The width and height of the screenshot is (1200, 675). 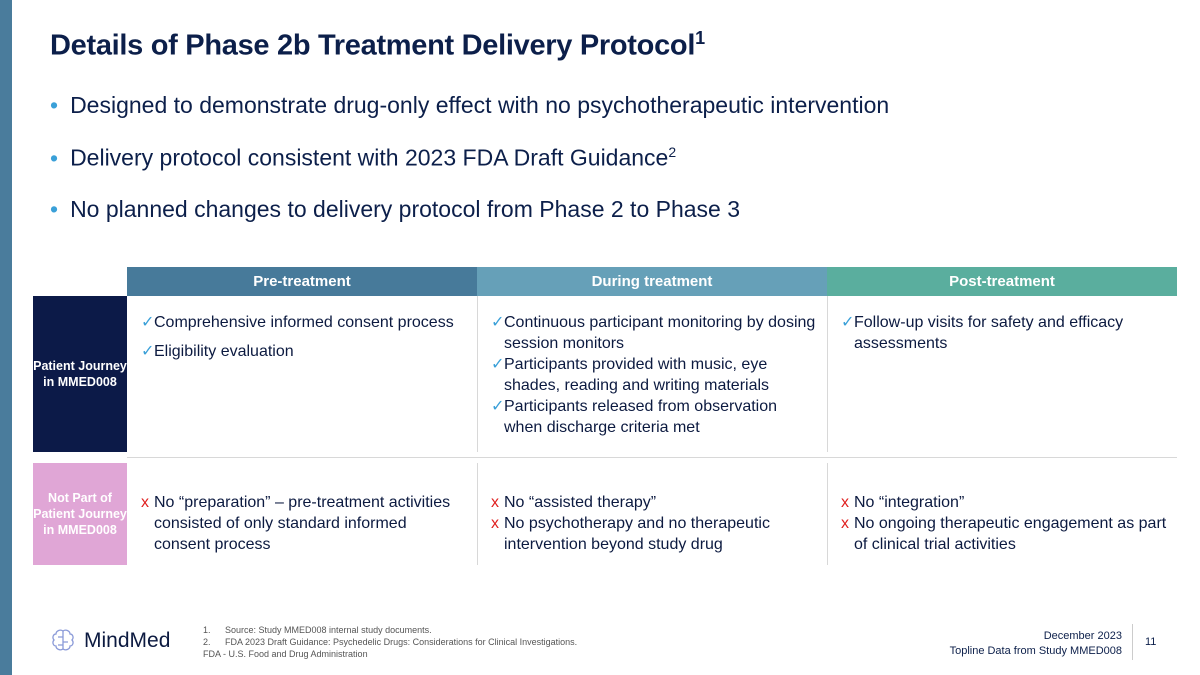 I want to click on column-header: Pre-treatment, so click(x=302, y=281).